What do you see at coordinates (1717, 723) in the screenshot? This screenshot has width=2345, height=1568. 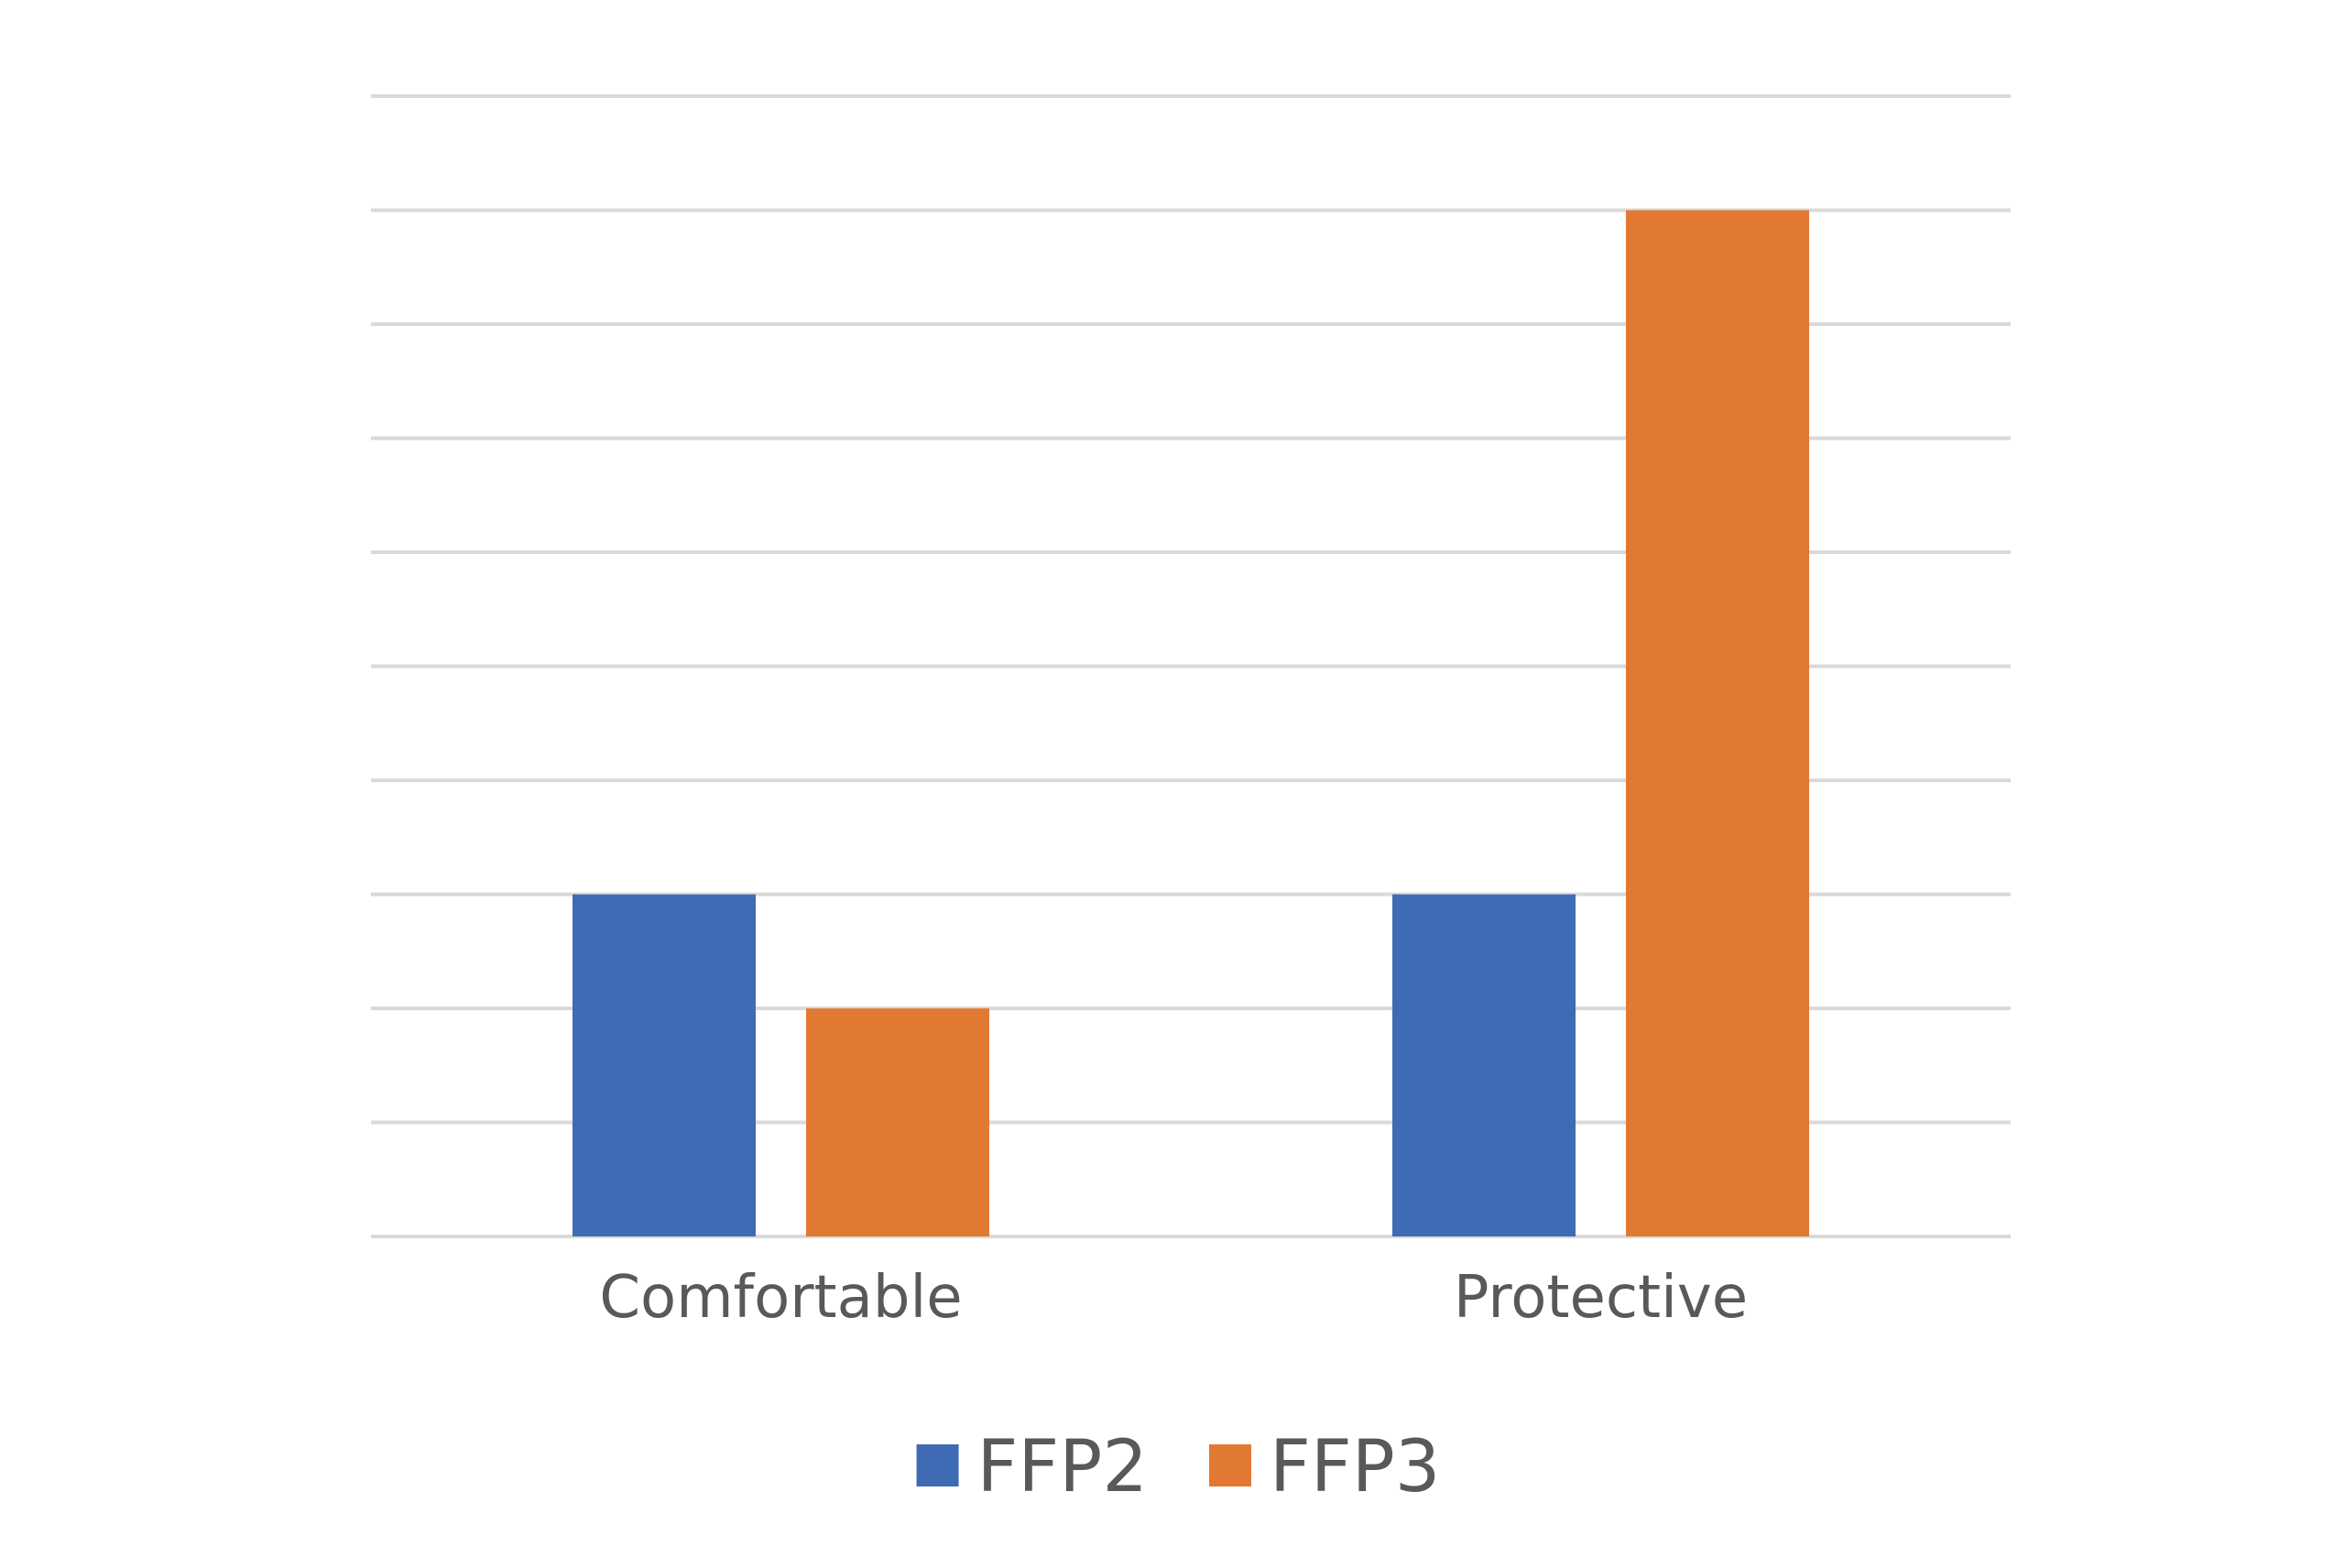 I see `bar-ffp3-protective` at bounding box center [1717, 723].